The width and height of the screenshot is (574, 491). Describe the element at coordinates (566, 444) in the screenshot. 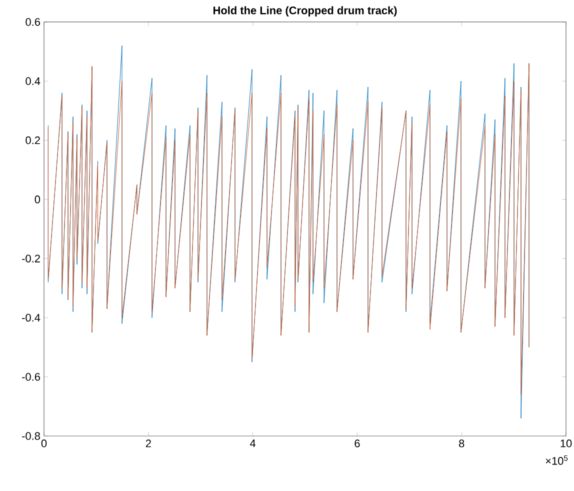

I see `x-tick-label: 10` at that location.